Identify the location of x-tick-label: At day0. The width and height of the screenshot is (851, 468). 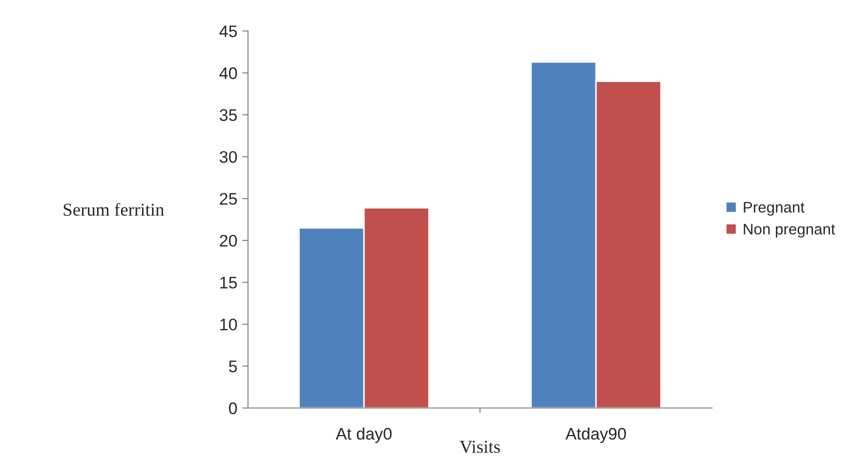
(364, 435).